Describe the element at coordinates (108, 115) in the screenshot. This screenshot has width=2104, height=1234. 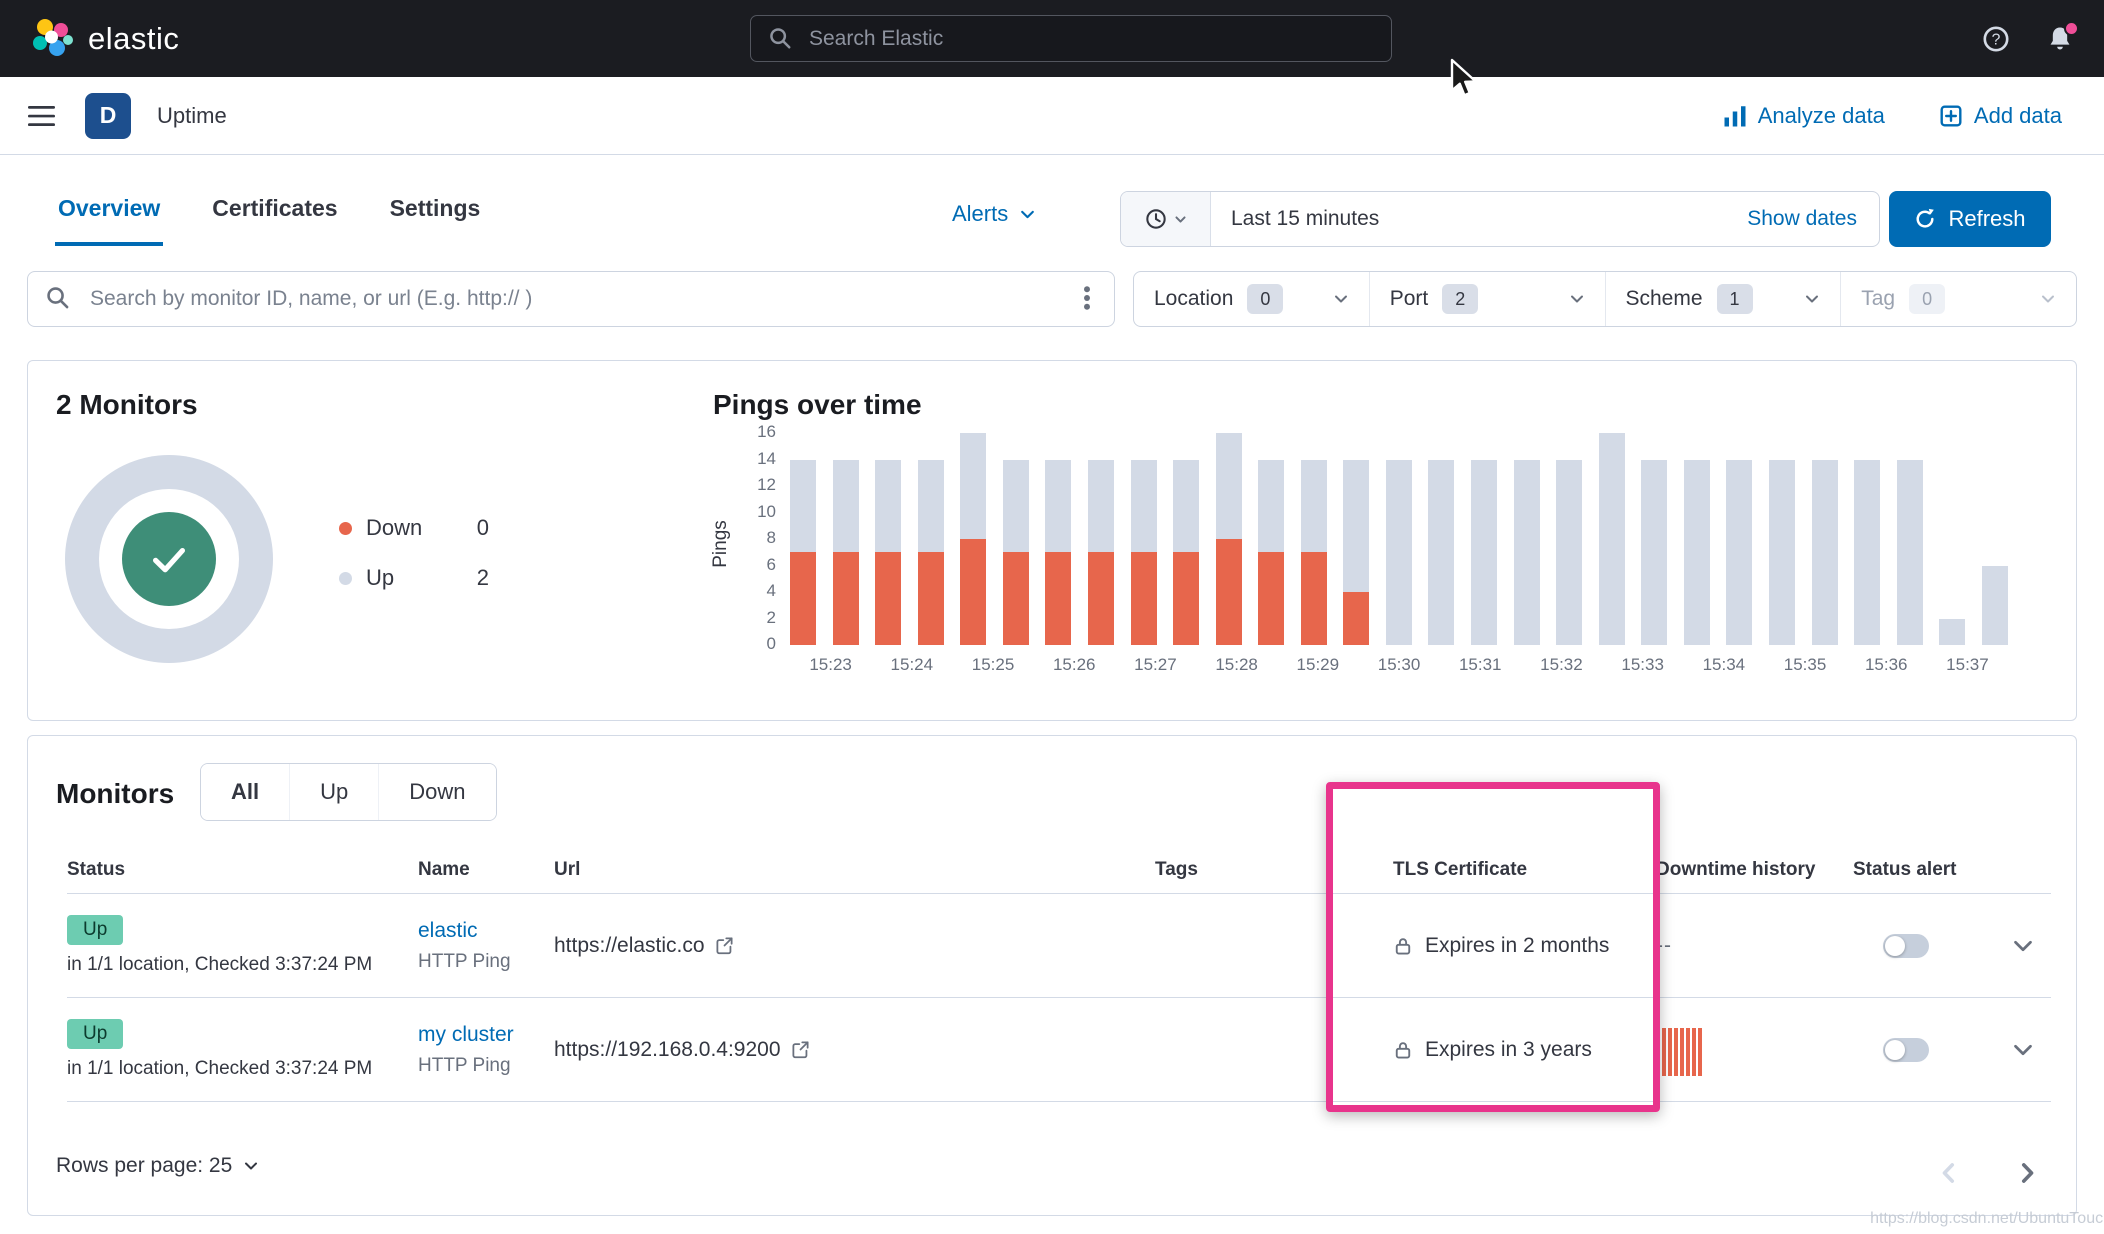
I see `space-avatar: D` at that location.